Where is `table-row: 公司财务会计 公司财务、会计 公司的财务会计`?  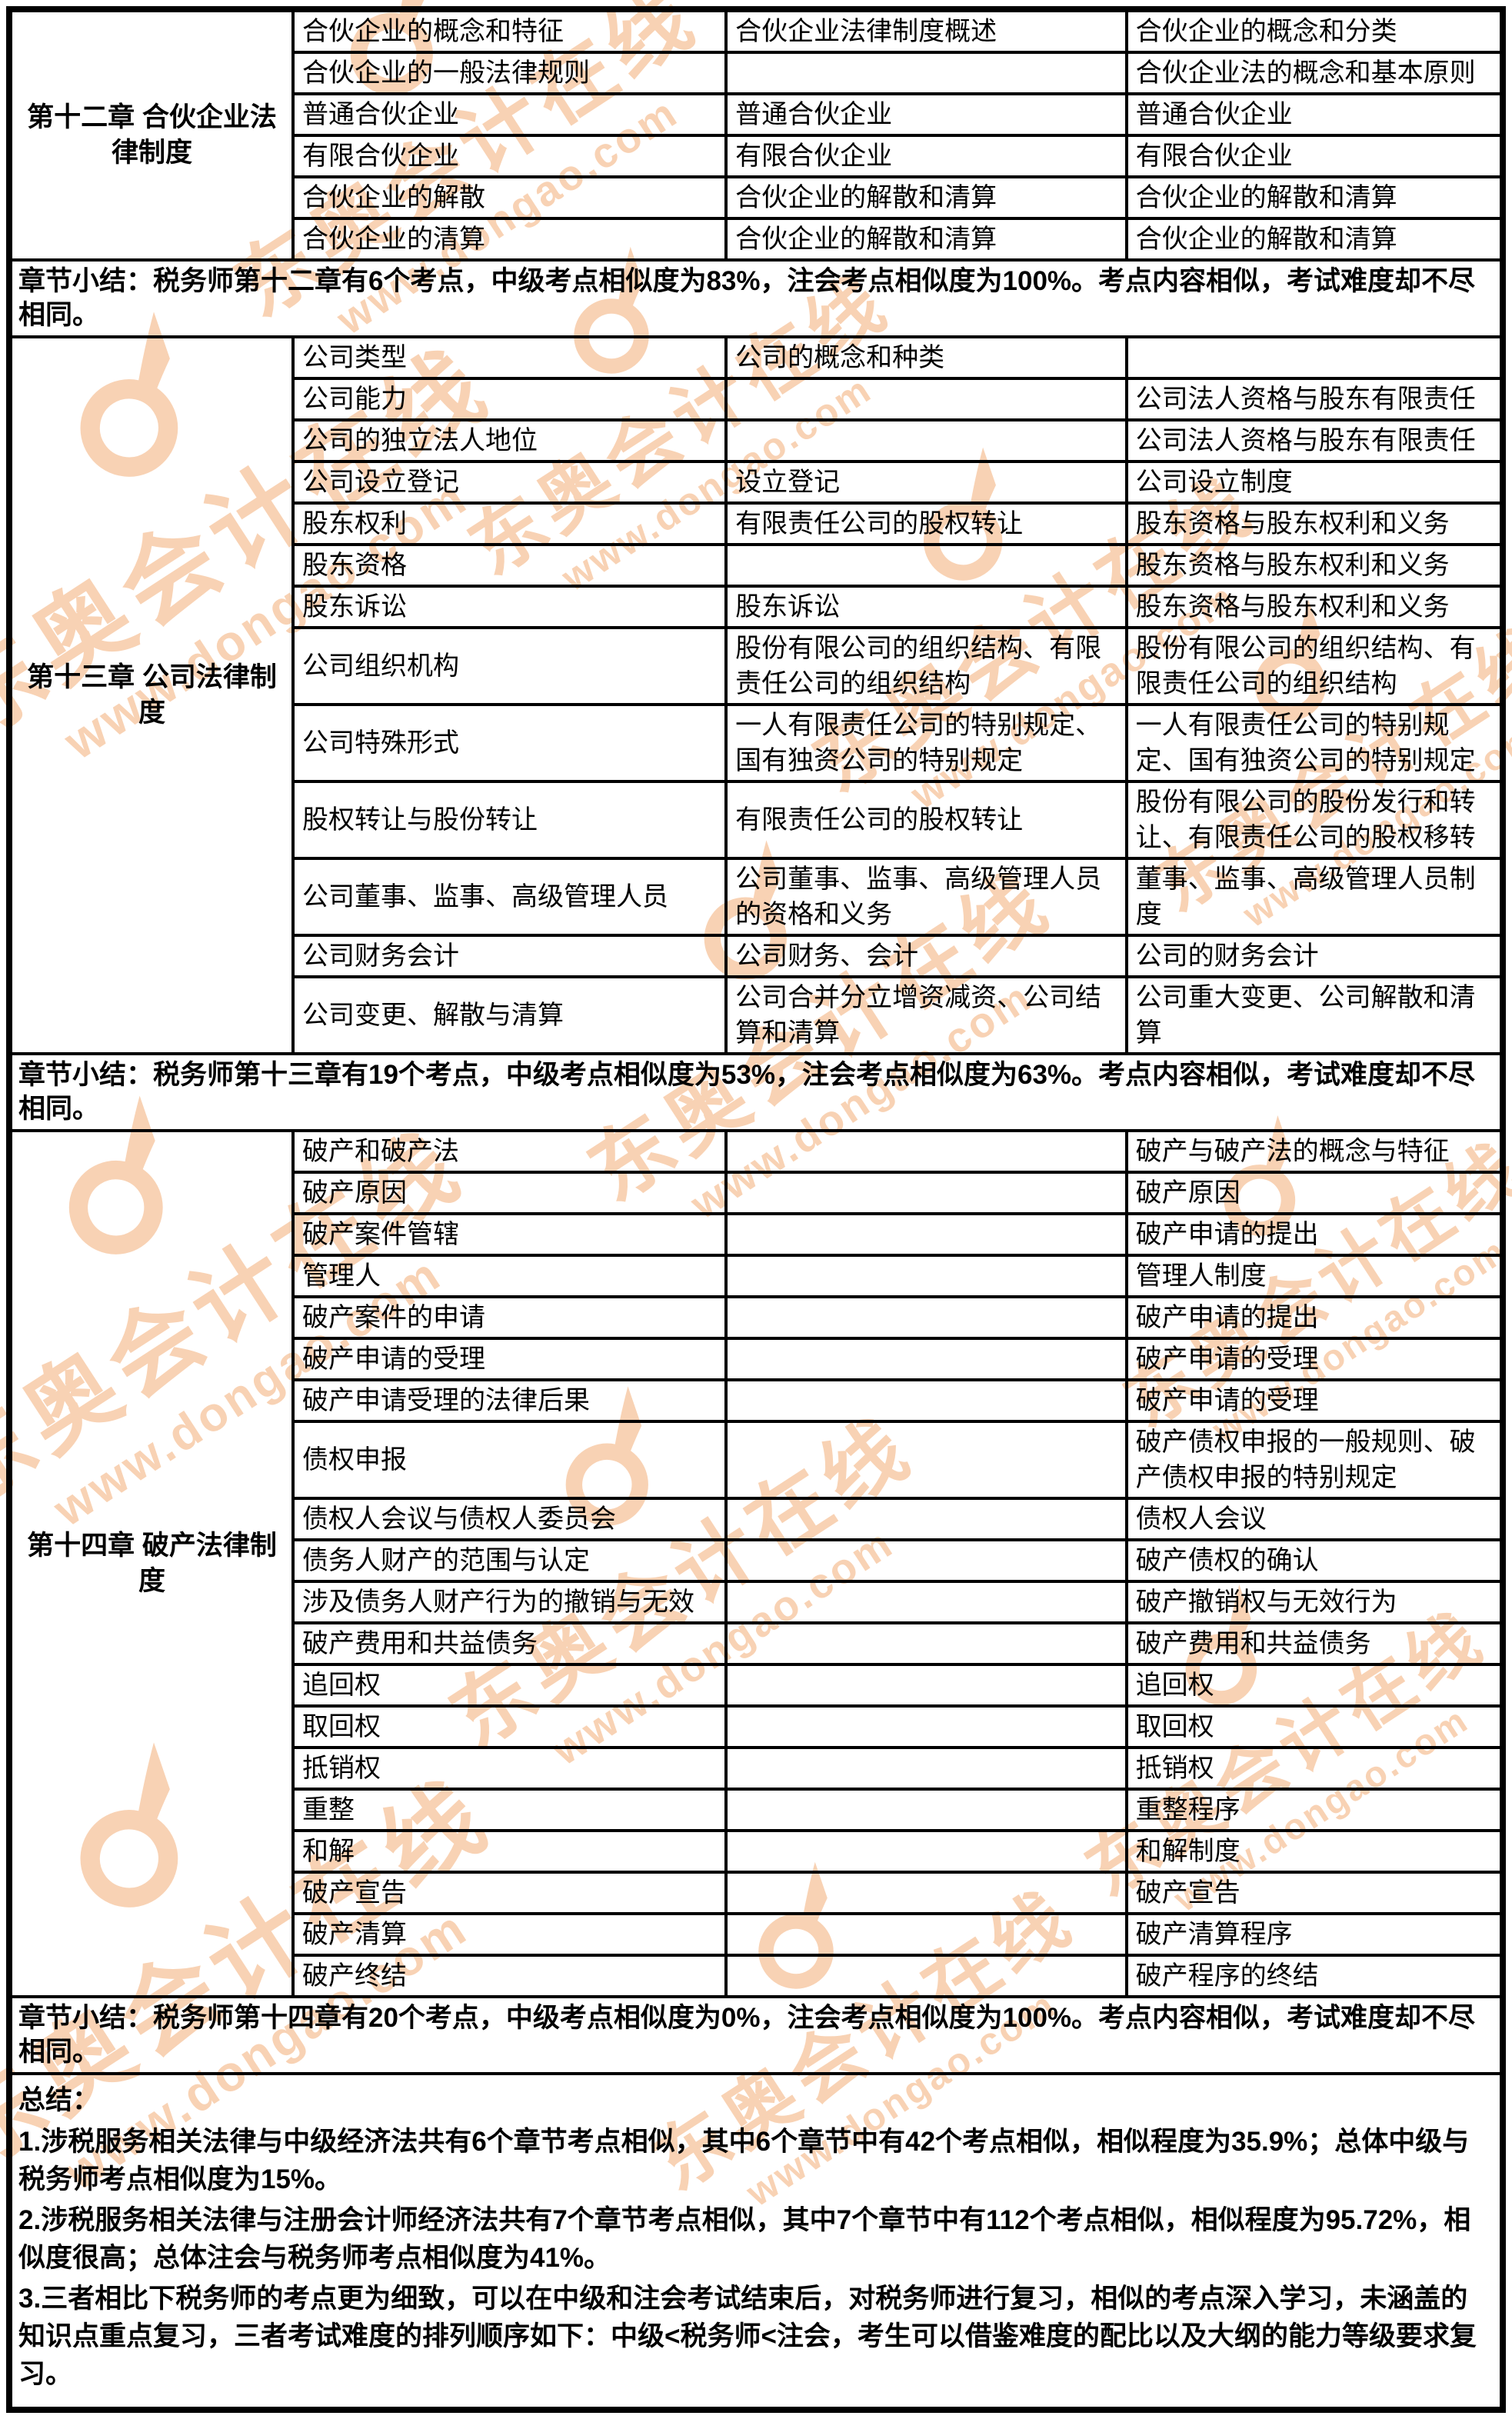 table-row: 公司财务会计 公司财务、会计 公司的财务会计 is located at coordinates (757, 956).